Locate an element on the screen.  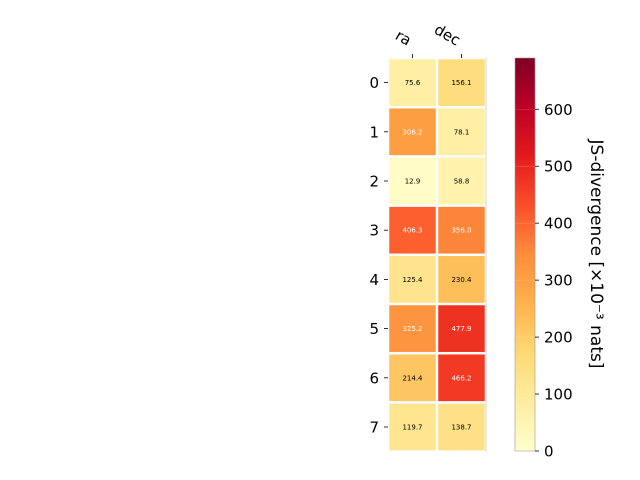
y-tick-label: 1 is located at coordinates (374, 132).